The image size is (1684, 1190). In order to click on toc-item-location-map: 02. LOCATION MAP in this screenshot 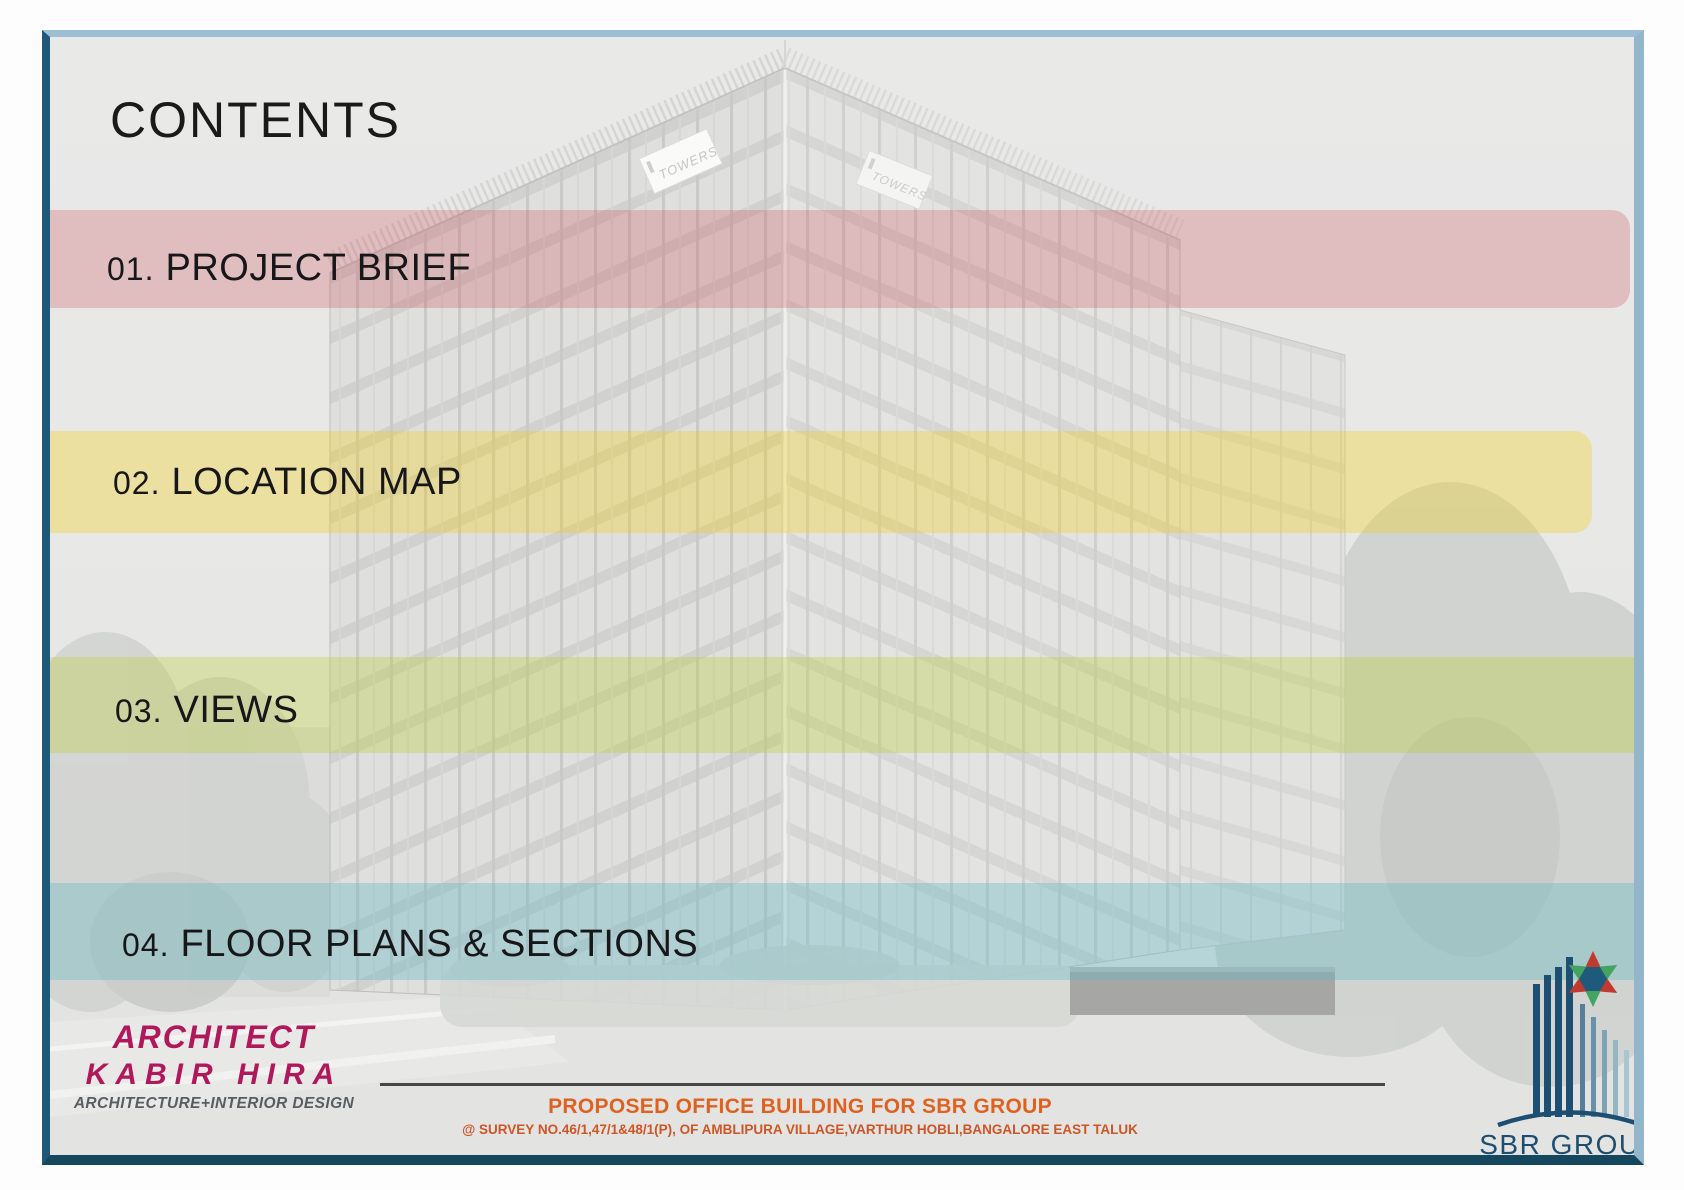, I will do `click(821, 482)`.